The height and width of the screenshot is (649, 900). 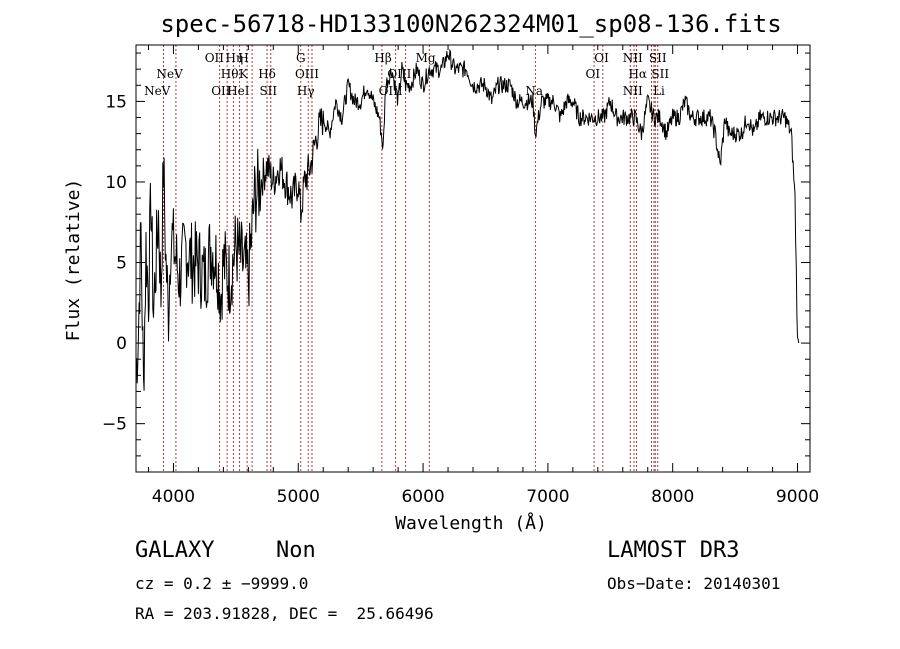 I want to click on line-label: Na, so click(x=534, y=91).